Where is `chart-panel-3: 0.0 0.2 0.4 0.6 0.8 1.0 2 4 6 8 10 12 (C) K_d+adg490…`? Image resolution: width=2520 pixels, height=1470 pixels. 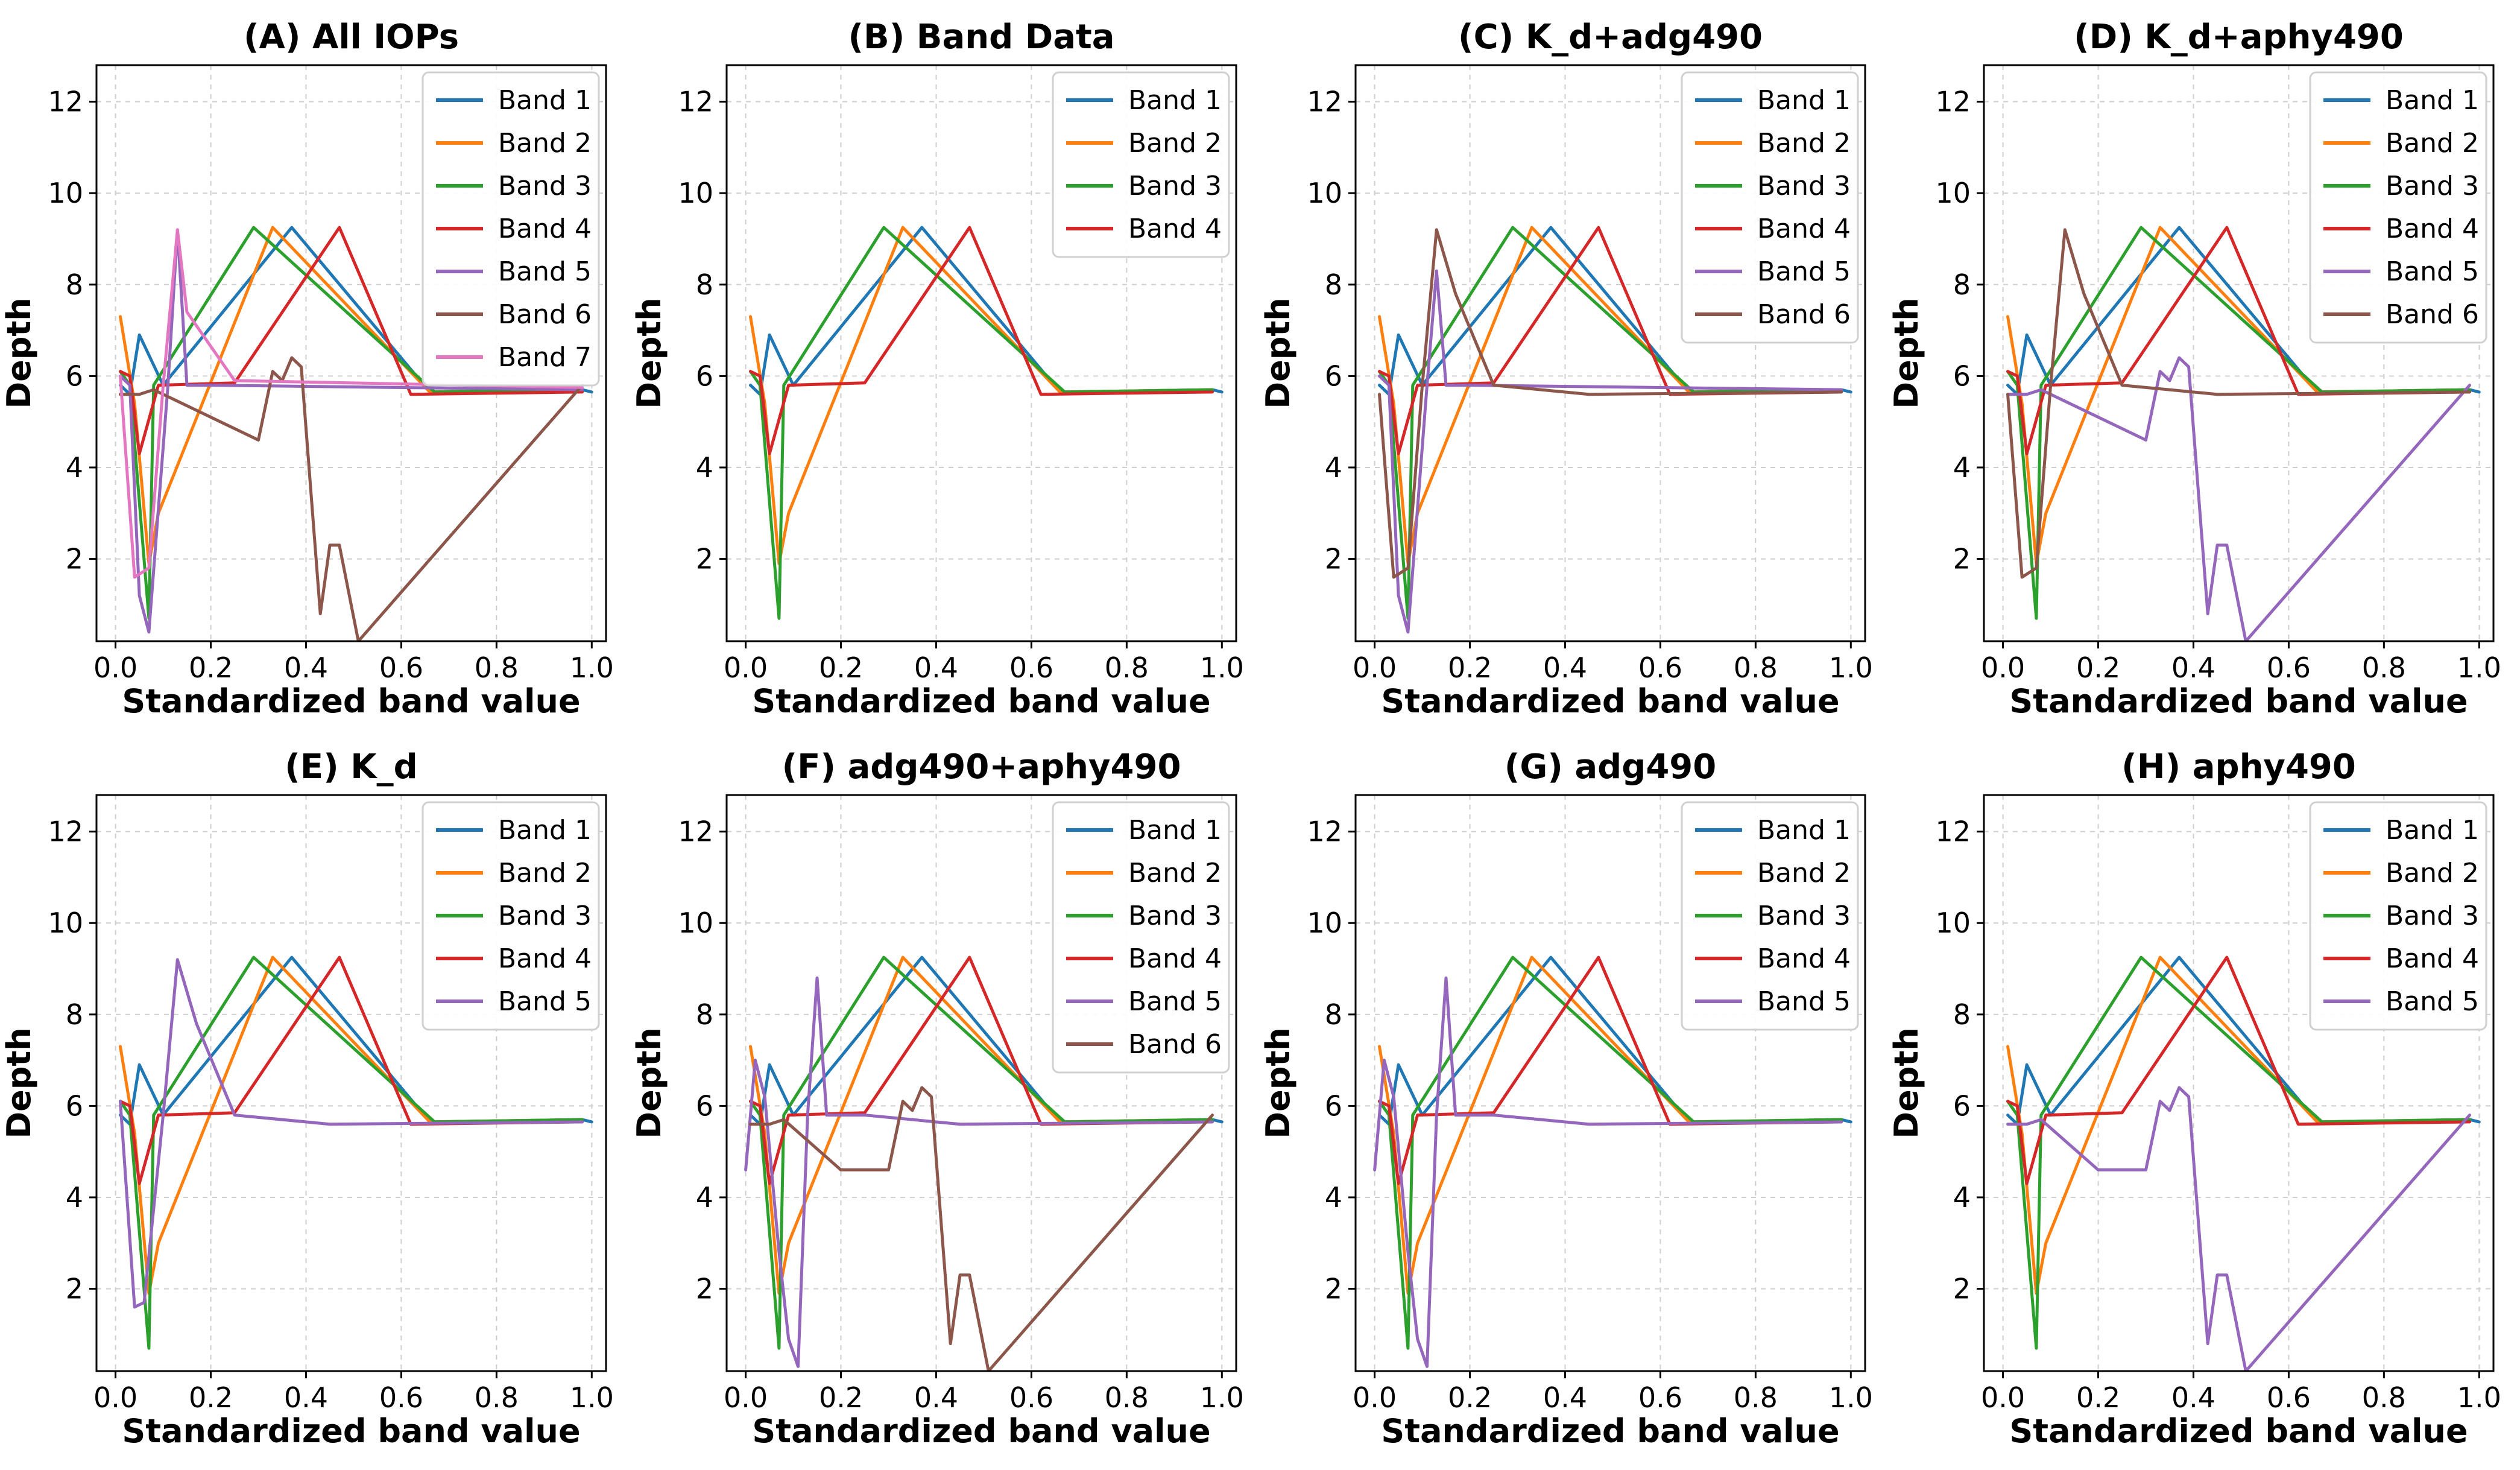
chart-panel-3: 0.0 0.2 0.4 0.6 0.8 1.0 2 4 6 8 10 12 (C) K_d+adg490… is located at coordinates (1566, 368).